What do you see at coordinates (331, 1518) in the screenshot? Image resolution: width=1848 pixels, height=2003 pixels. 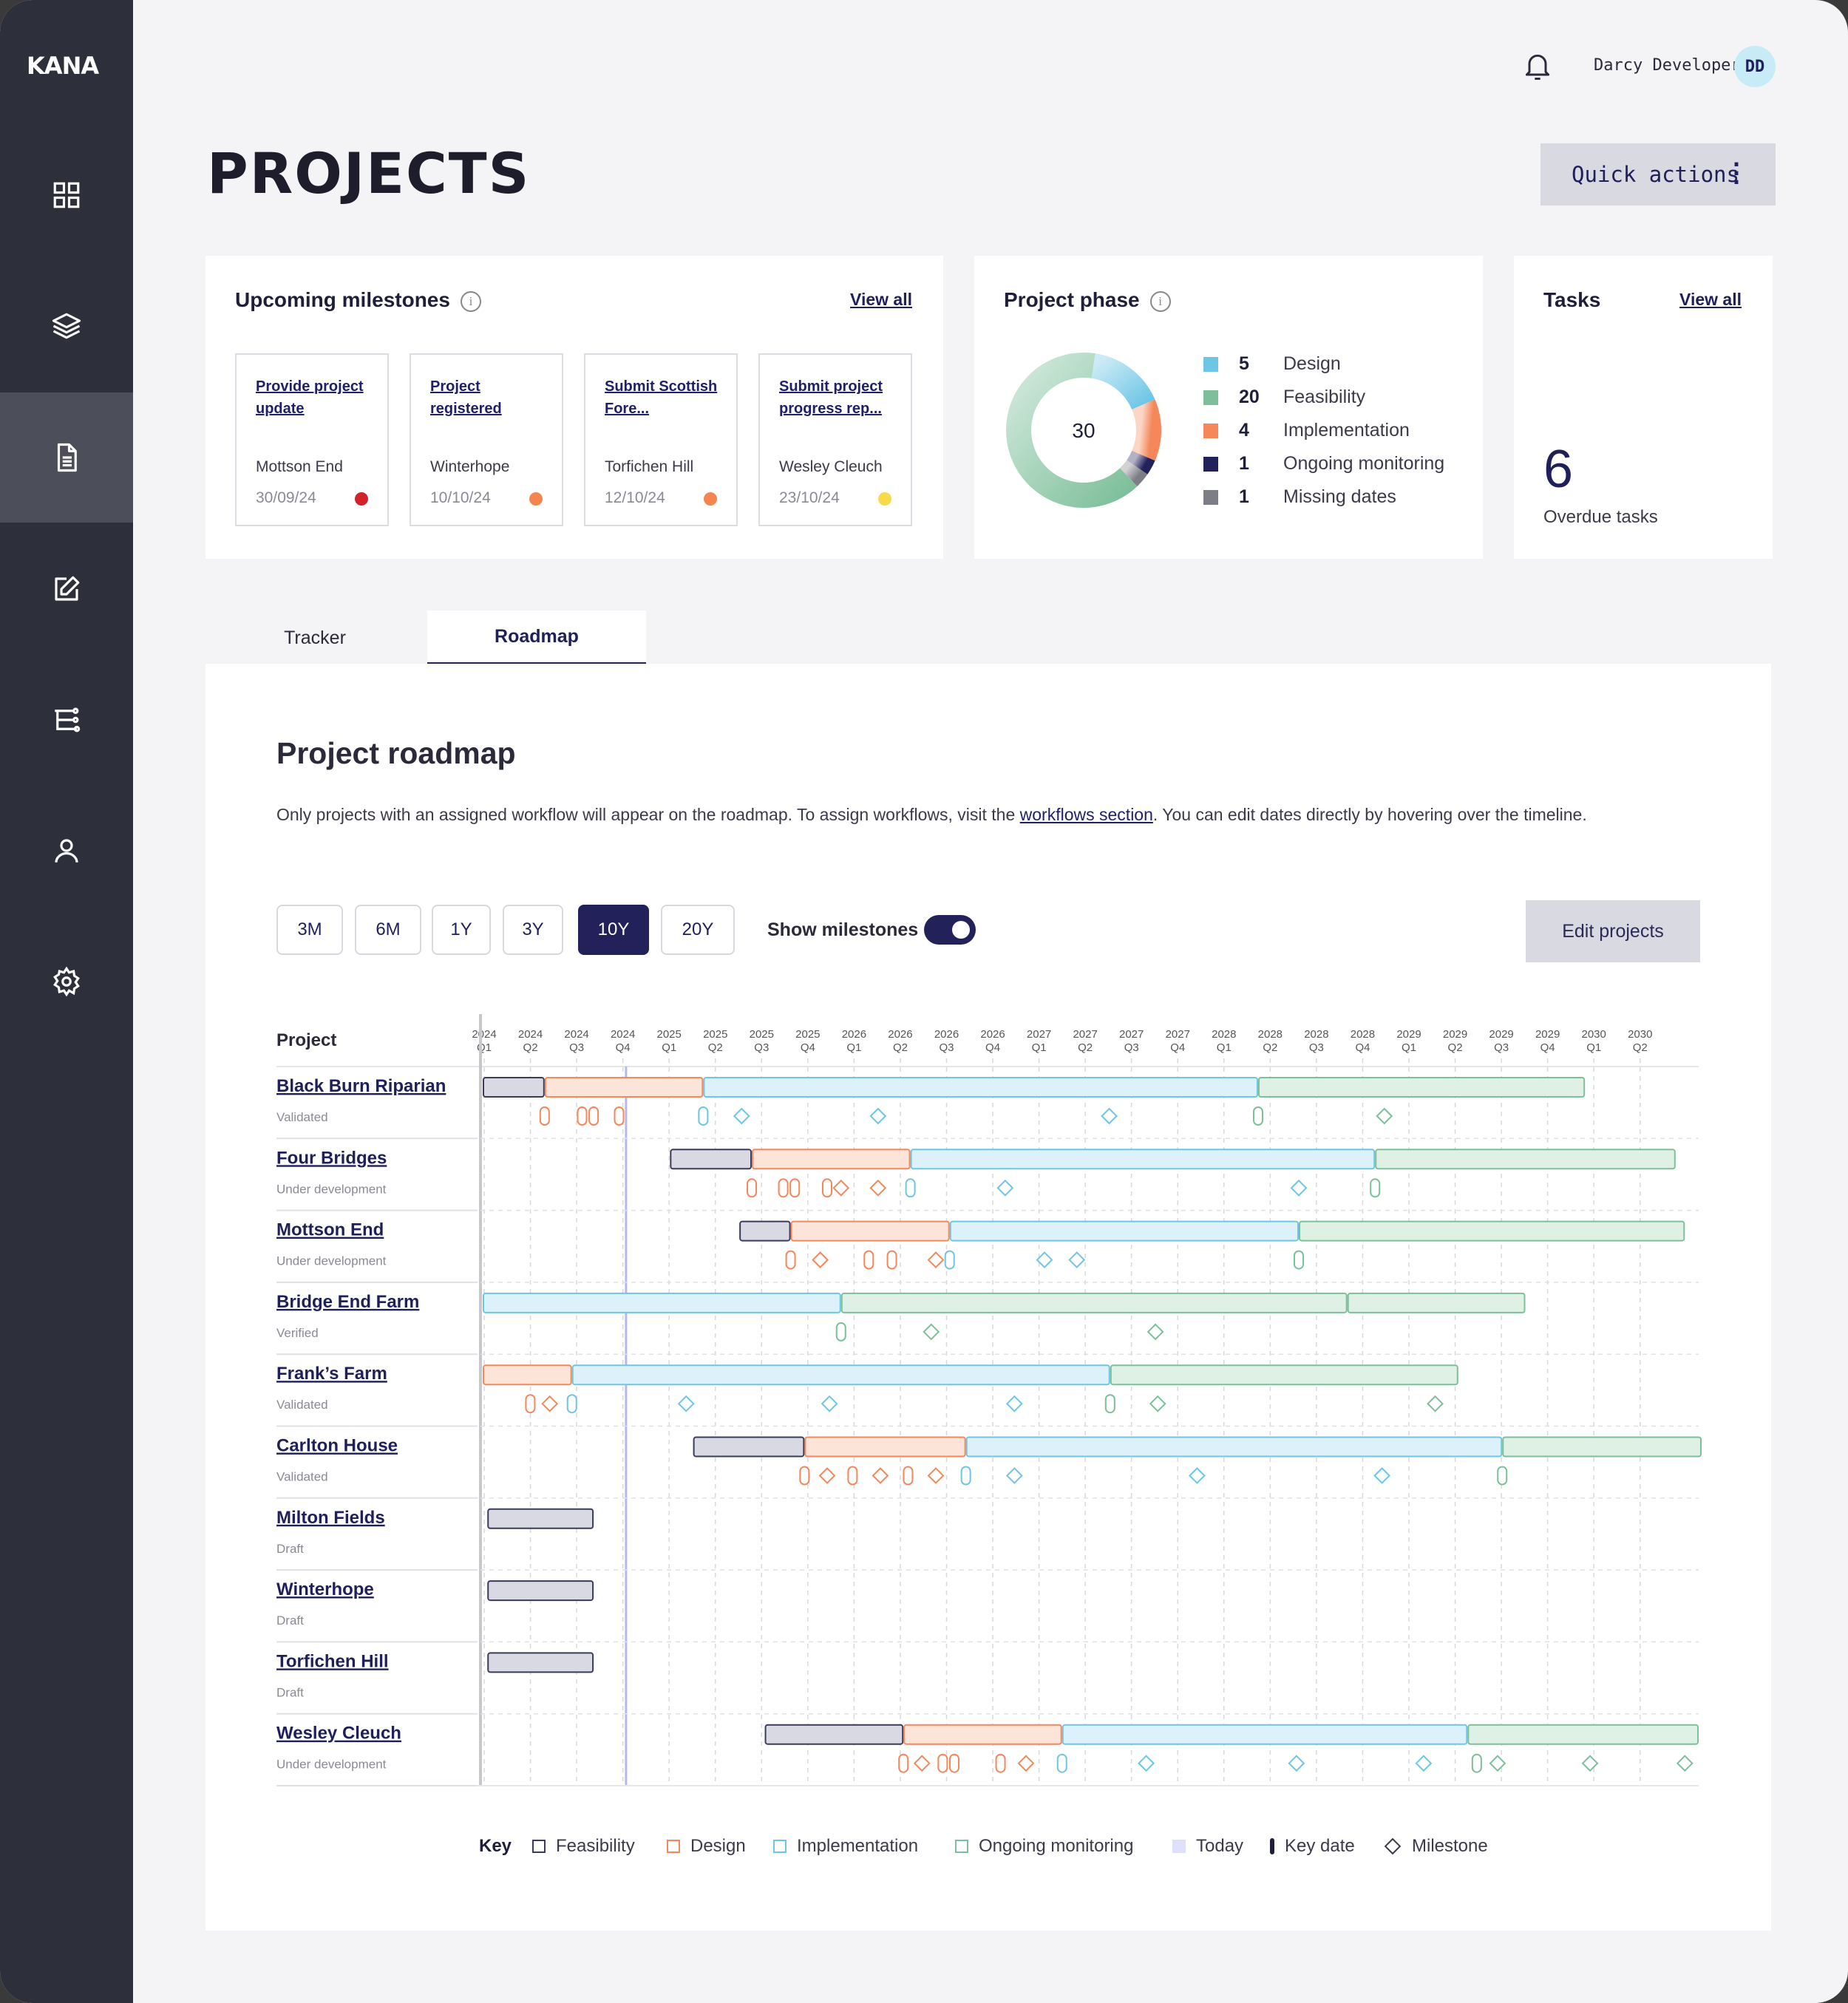 I see `project-name-link: Milton Fields` at bounding box center [331, 1518].